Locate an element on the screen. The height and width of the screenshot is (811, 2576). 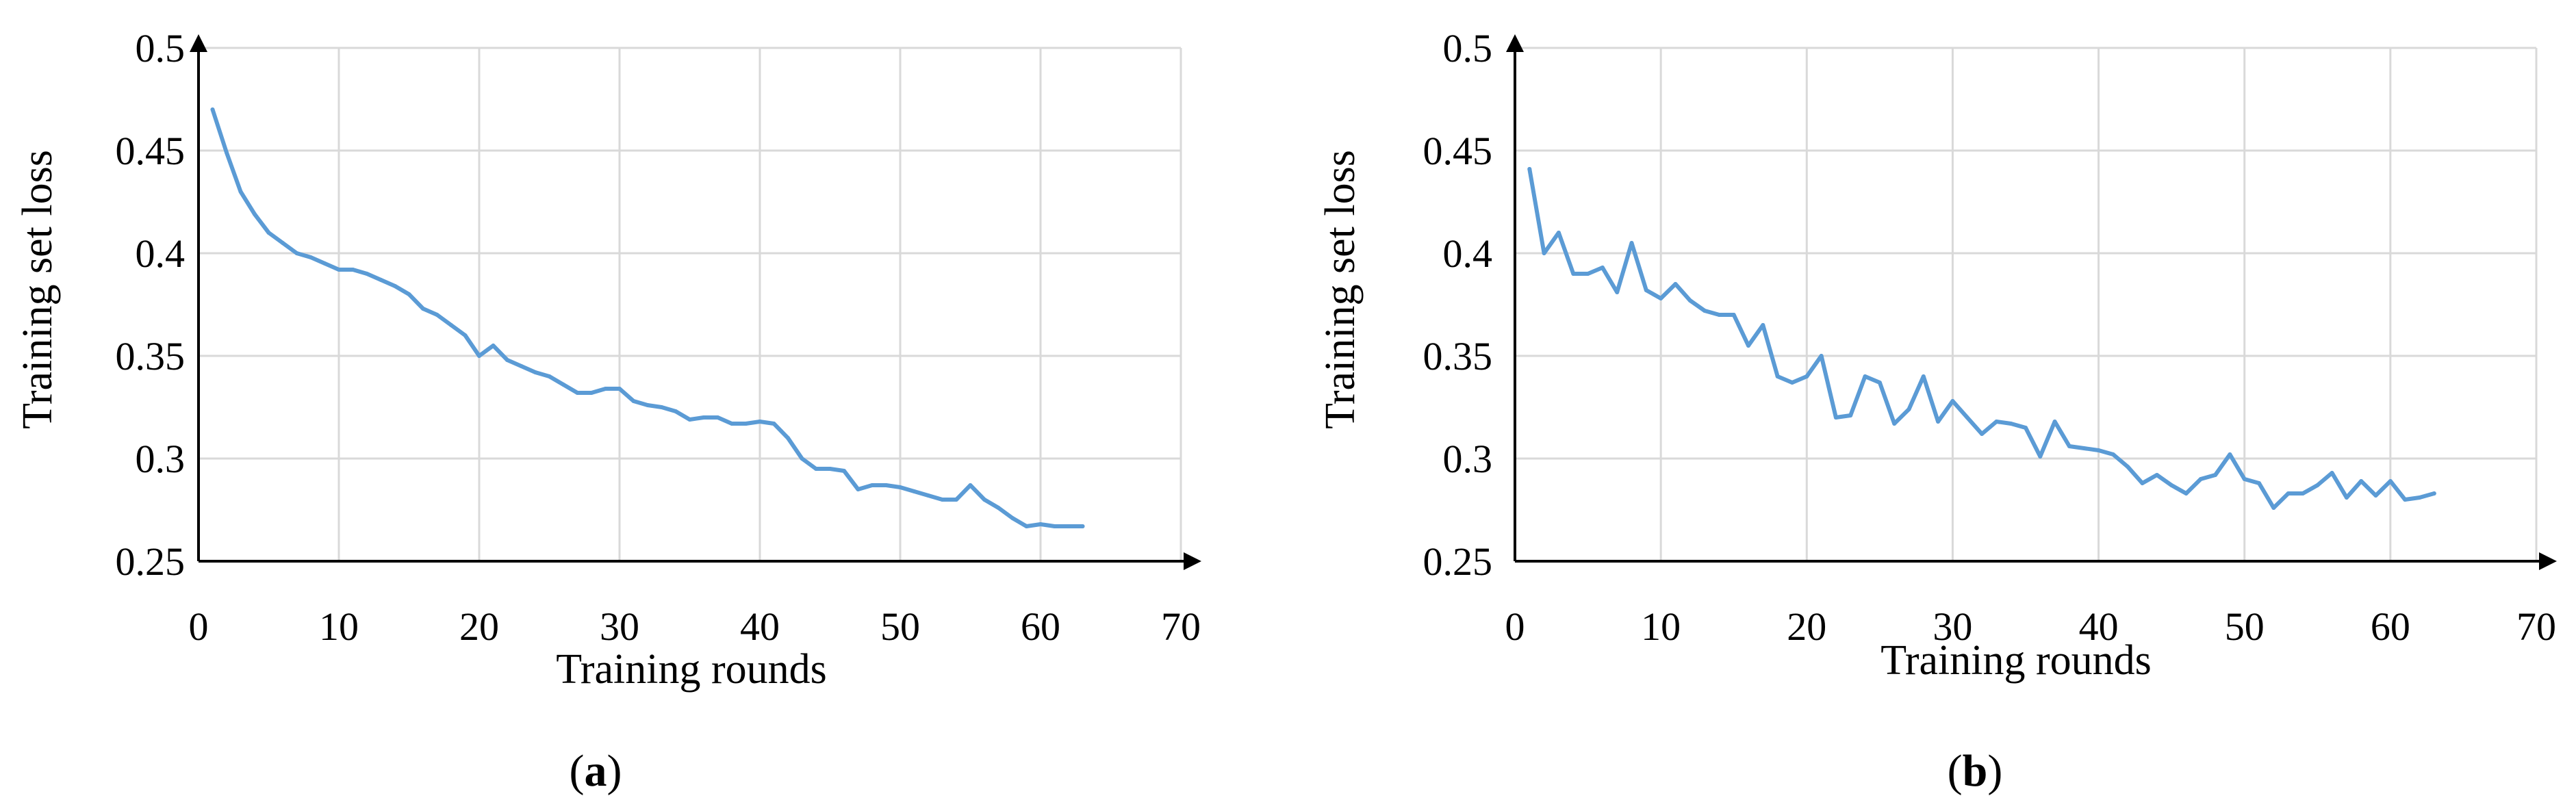
x-tick-label: 30 is located at coordinates (1953, 626).